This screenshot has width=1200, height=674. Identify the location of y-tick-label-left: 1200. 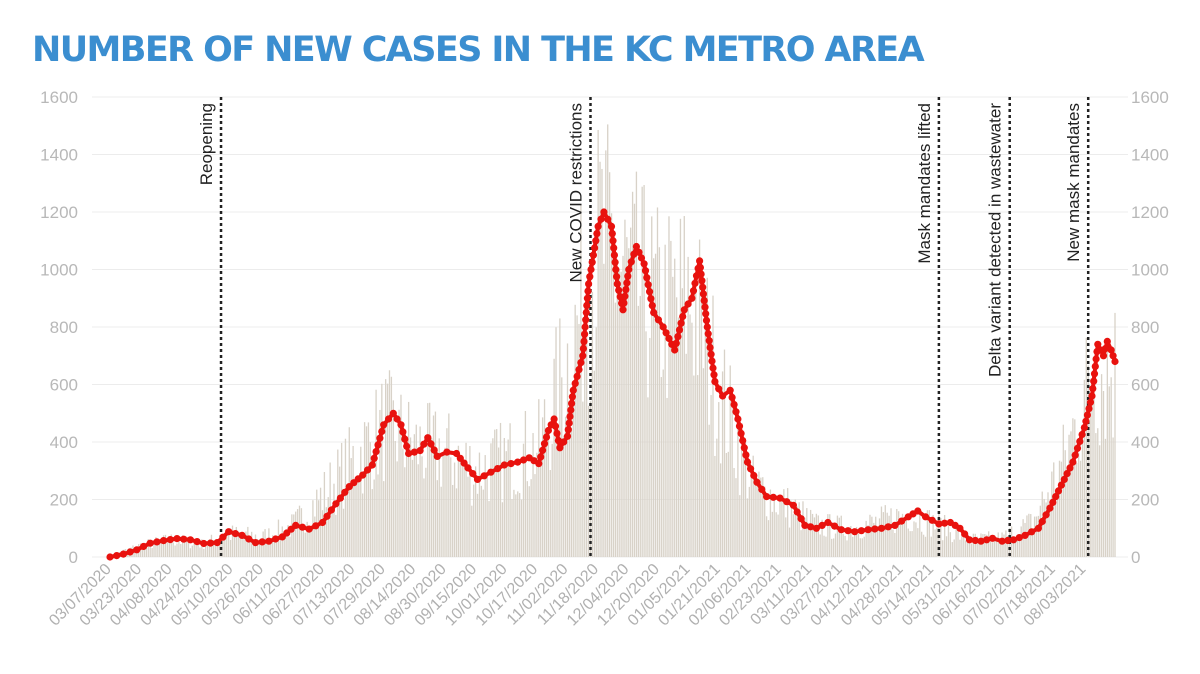
(59, 212).